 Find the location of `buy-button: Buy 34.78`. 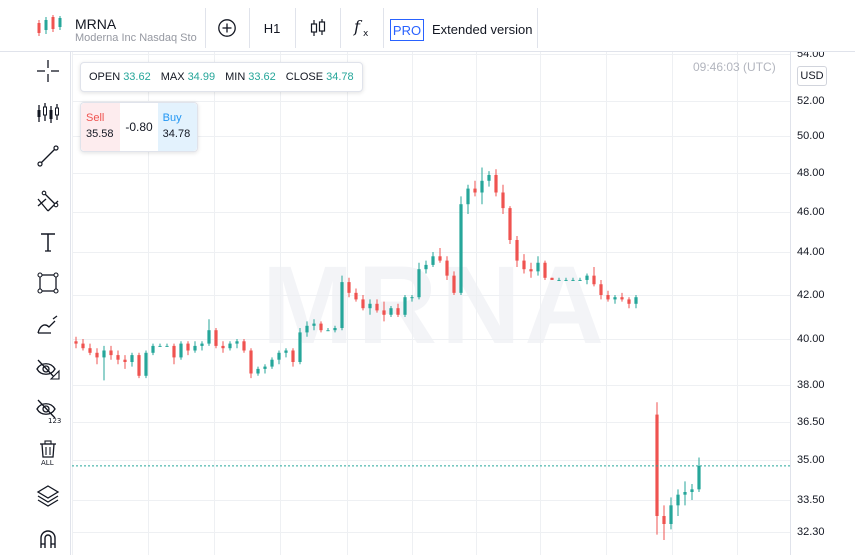

buy-button: Buy 34.78 is located at coordinates (177, 127).